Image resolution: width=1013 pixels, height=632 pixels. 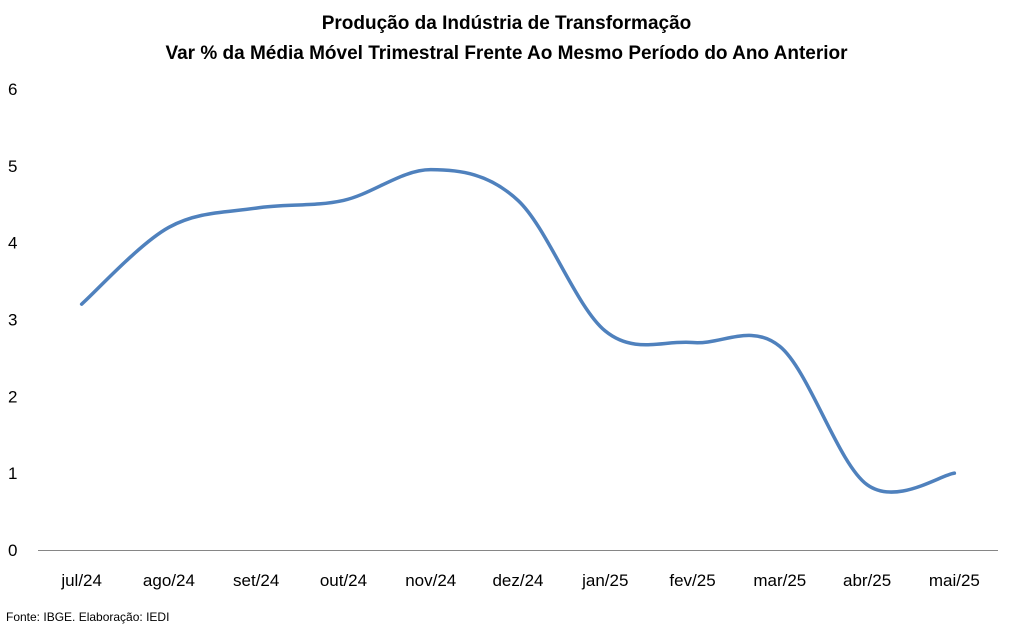 I want to click on y-tick-label: 2, so click(x=12, y=396).